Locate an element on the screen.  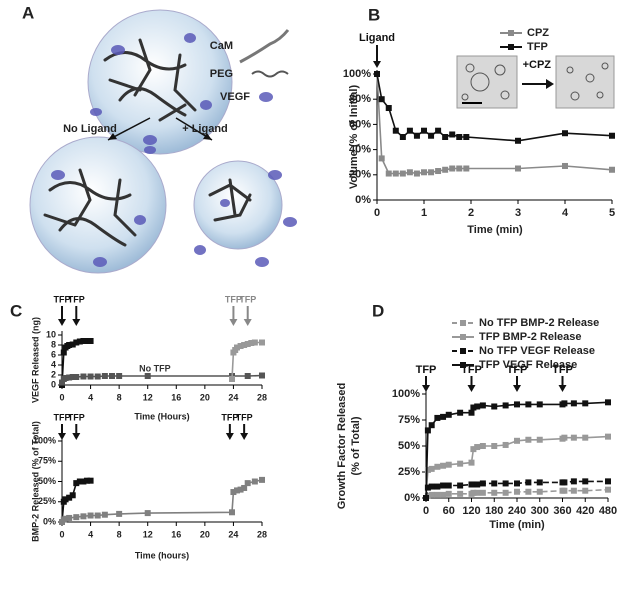
legend-label: VEGF is located at coordinates (235, 97).